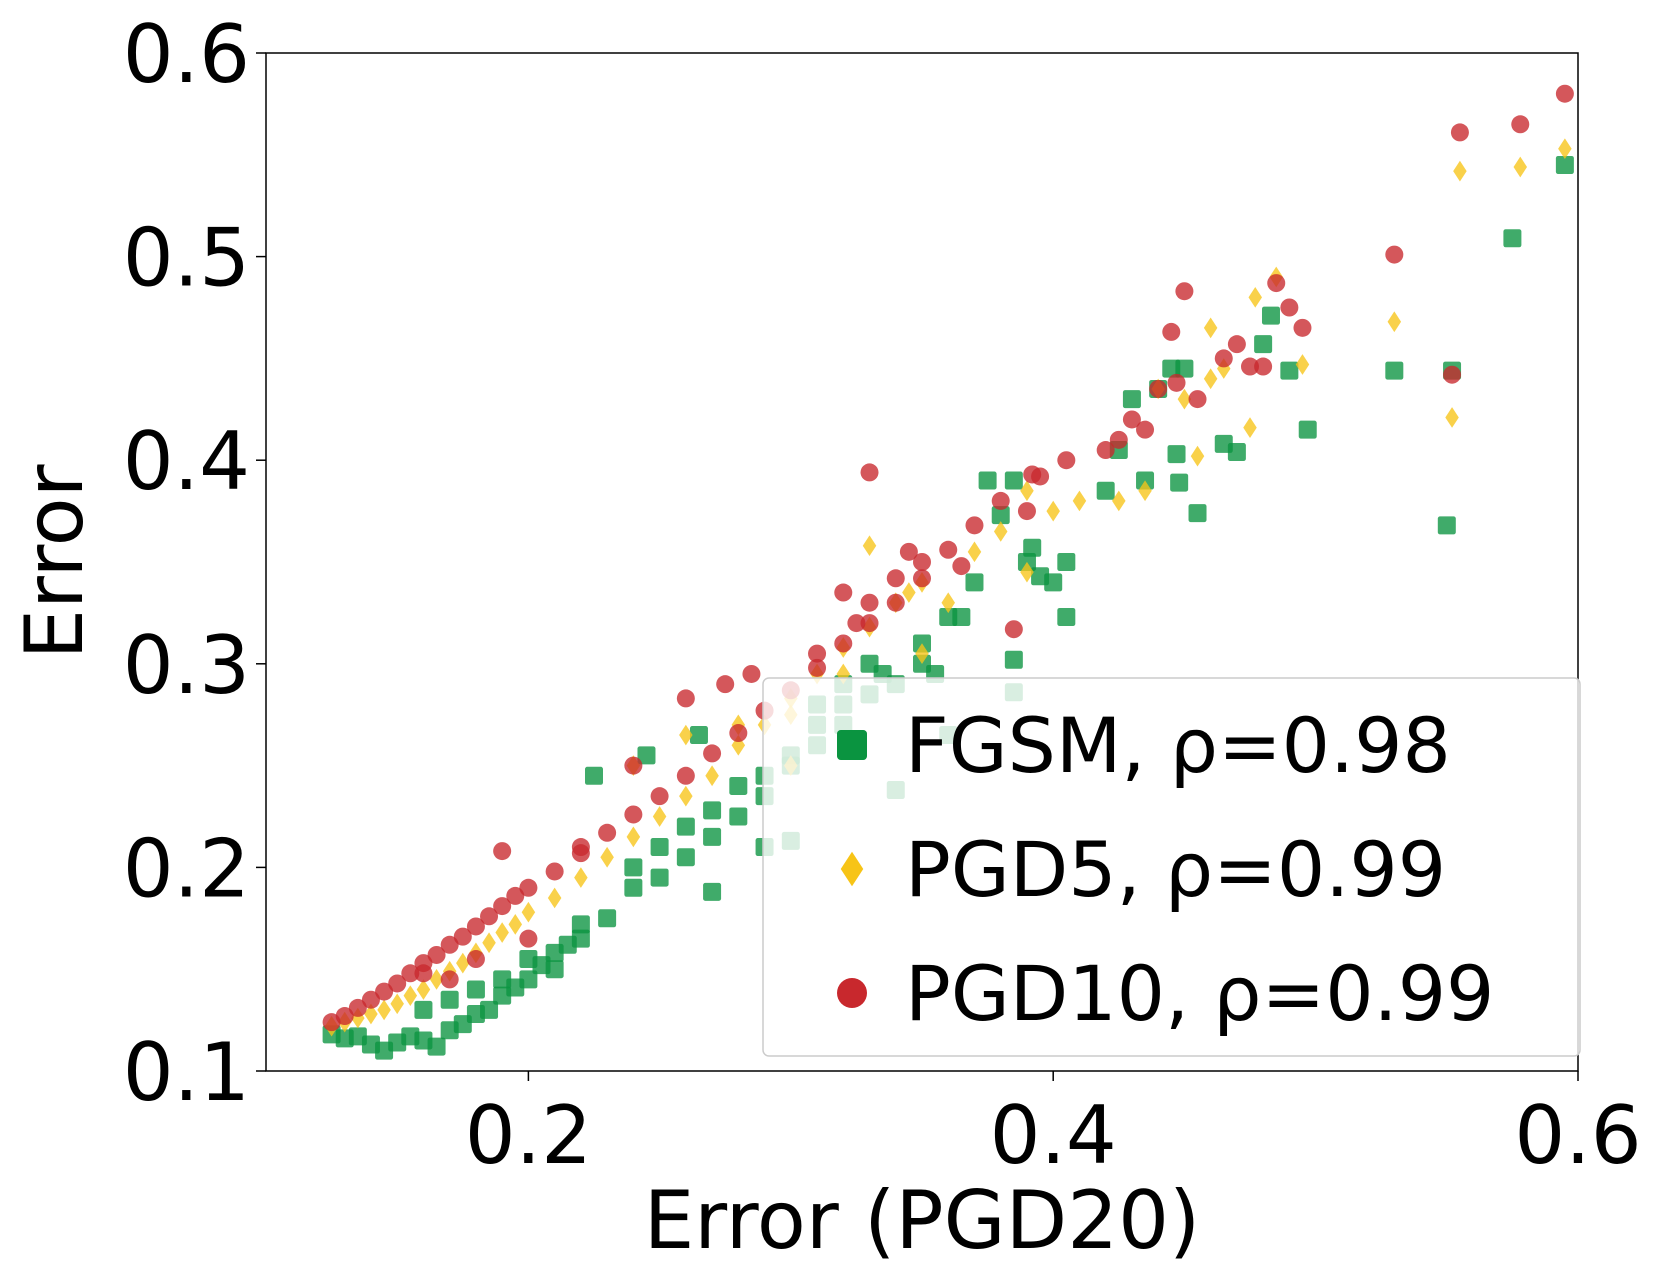 This screenshot has height=1278, width=1661. Describe the element at coordinates (1577, 1135) in the screenshot. I see `x-tick-label-2: 0.6` at that location.